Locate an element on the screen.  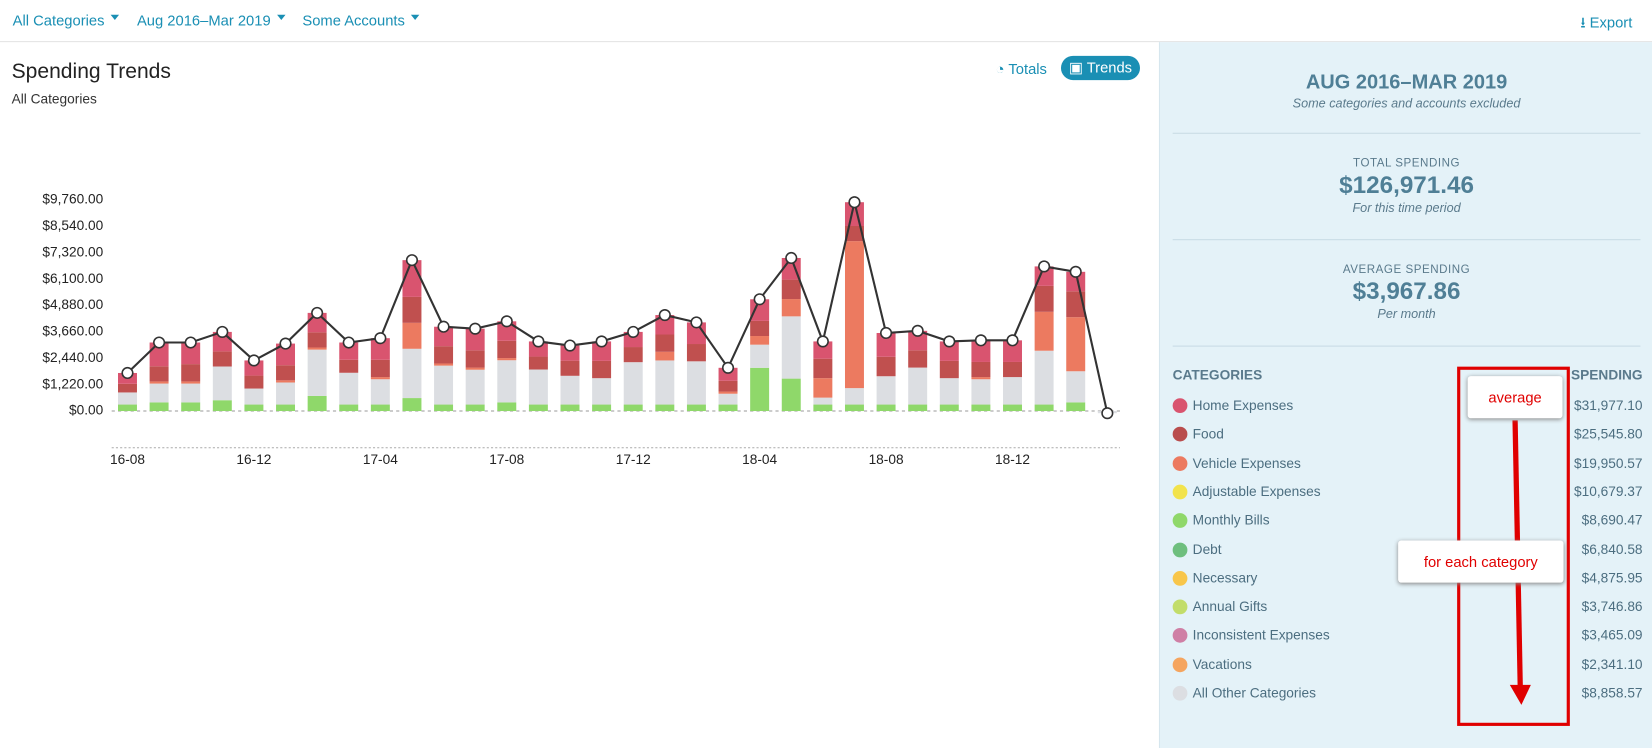
x-tick-label: 18-04 is located at coordinates (759, 459).